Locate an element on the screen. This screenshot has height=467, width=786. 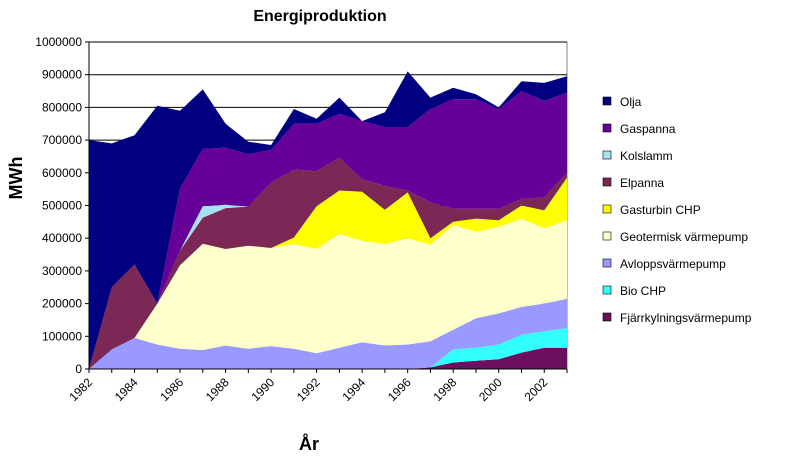
y-tick-label: 0 is located at coordinates (78, 369).